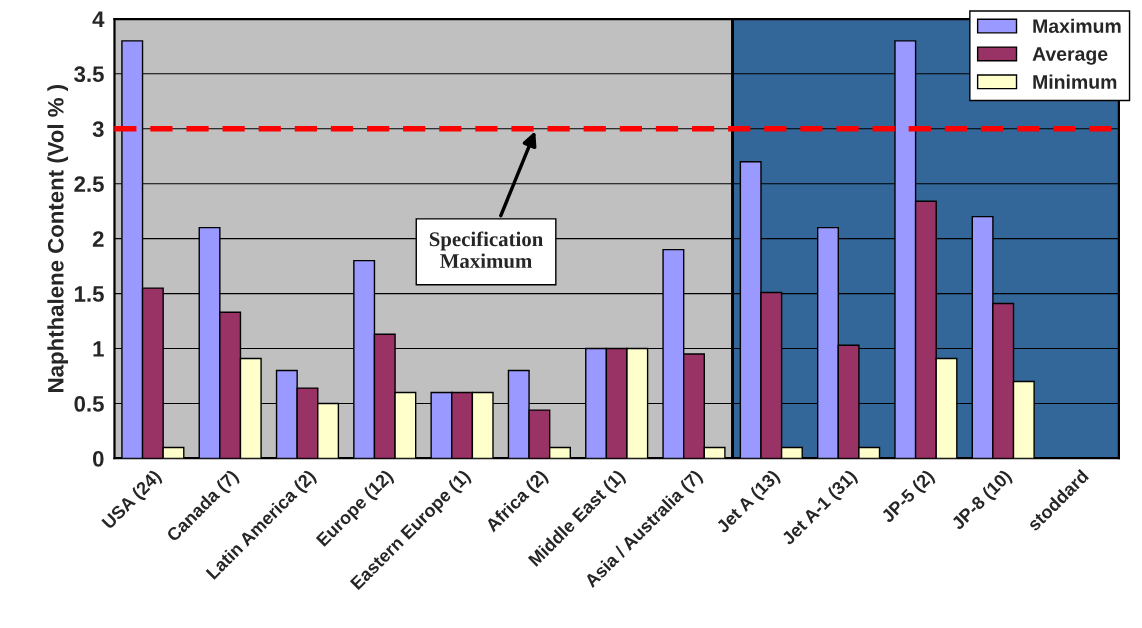 This screenshot has height=628, width=1142. Describe the element at coordinates (820, 508) in the screenshot. I see `x-tick-label: Jet A-1 (31)` at that location.